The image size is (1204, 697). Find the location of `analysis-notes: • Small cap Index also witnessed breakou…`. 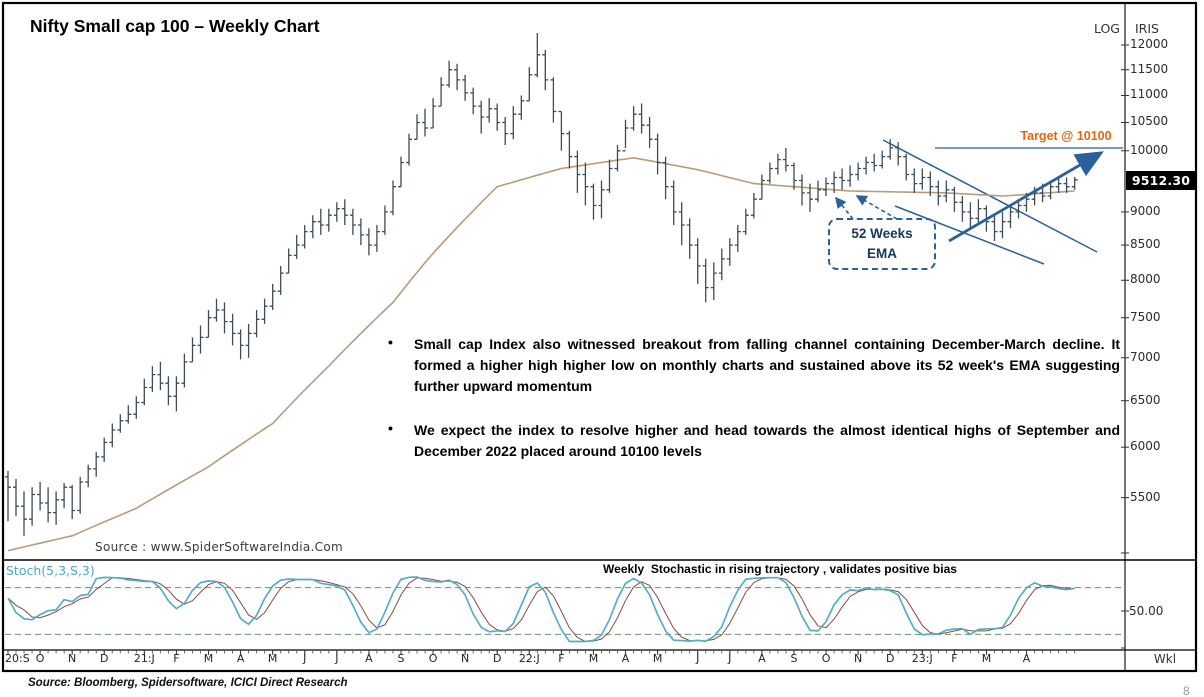

analysis-notes: • Small cap Index also witnessed breakou… is located at coordinates (754, 409).